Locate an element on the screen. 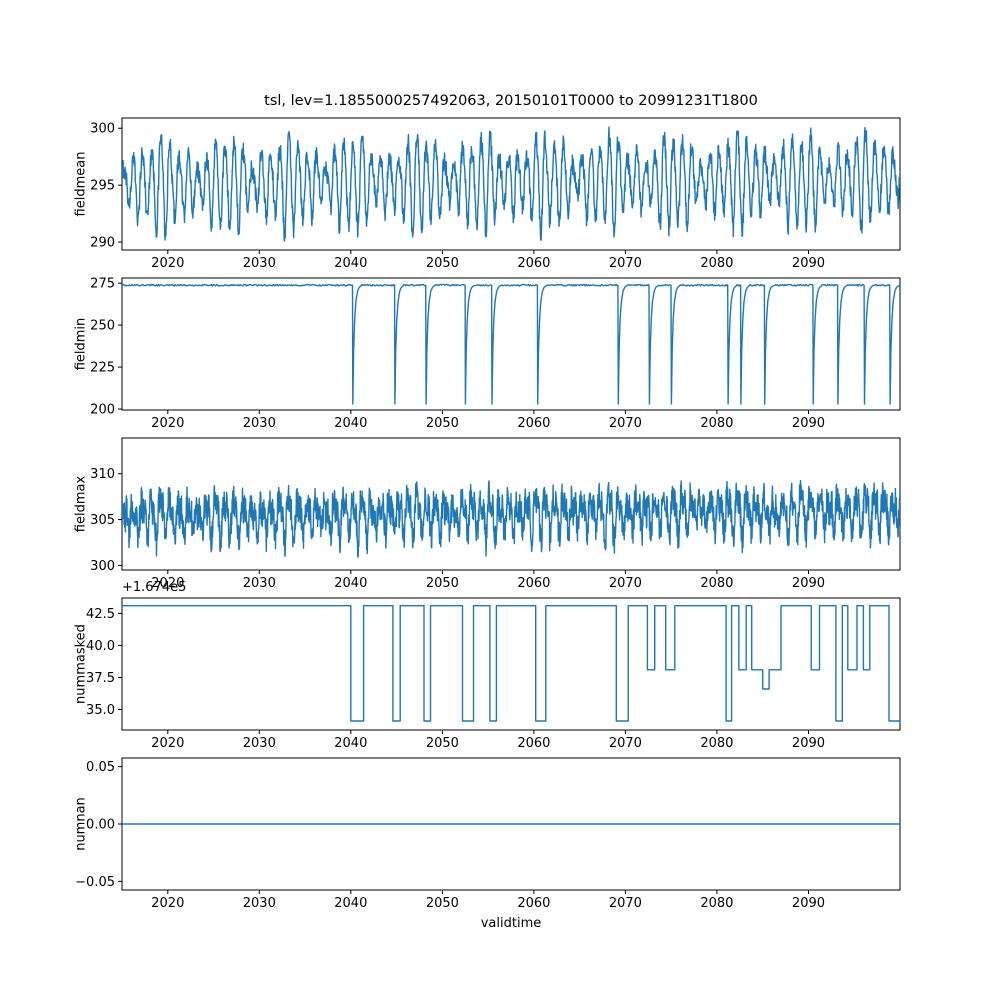 Image resolution: width=1000 pixels, height=1000 pixels. y-tick-label: 35.0 is located at coordinates (100, 710).